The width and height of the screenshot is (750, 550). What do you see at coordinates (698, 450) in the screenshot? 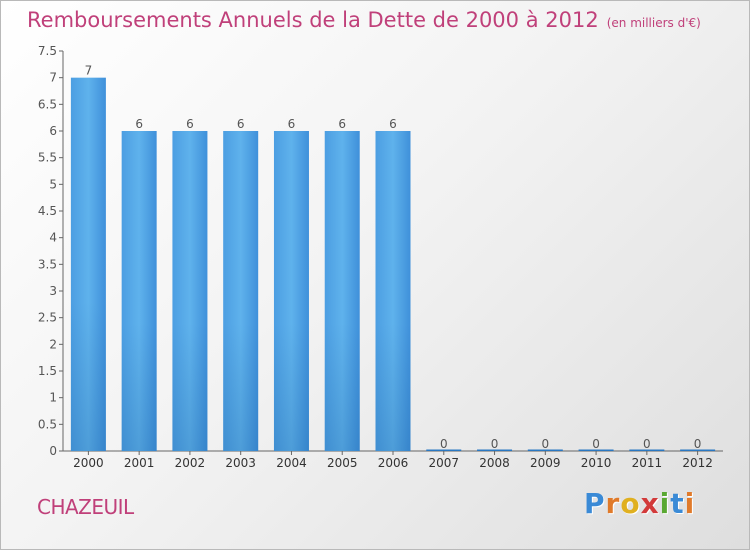
I see `bar-2012` at bounding box center [698, 450].